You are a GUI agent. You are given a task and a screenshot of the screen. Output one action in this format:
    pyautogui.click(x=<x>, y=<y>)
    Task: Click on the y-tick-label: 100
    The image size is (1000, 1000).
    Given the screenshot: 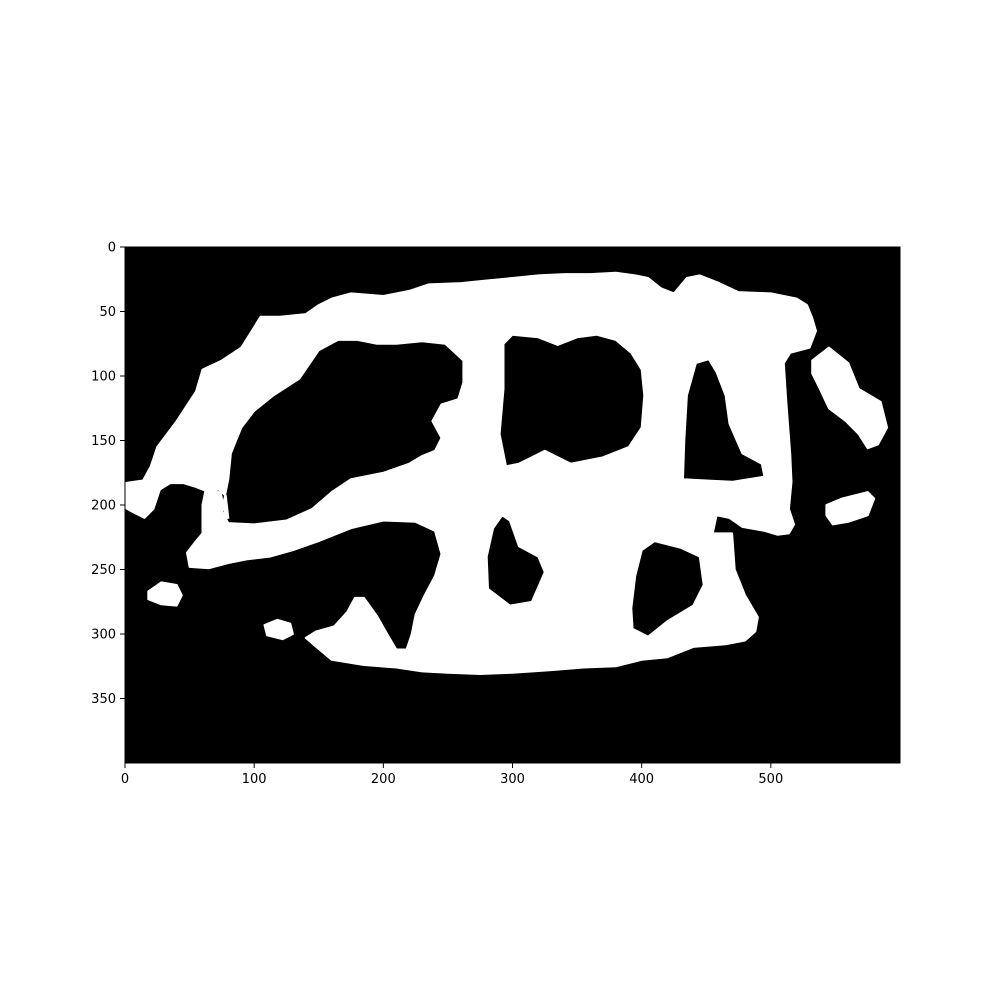 What is the action you would take?
    pyautogui.click(x=103, y=377)
    